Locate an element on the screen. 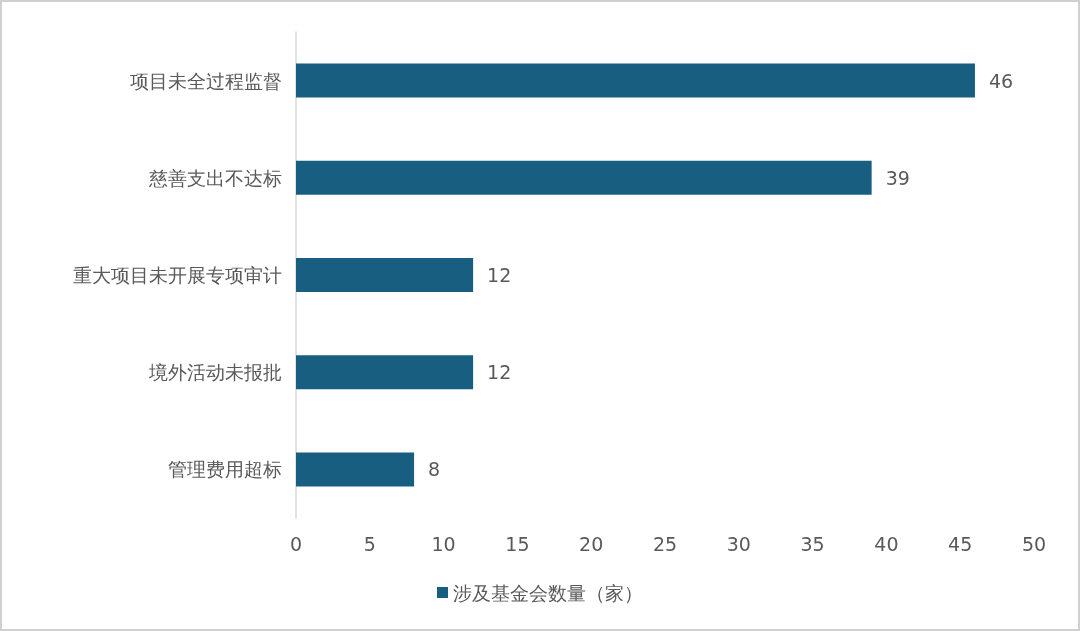 Image resolution: width=1080 pixels, height=631 pixels. data-label: 8 is located at coordinates (434, 469).